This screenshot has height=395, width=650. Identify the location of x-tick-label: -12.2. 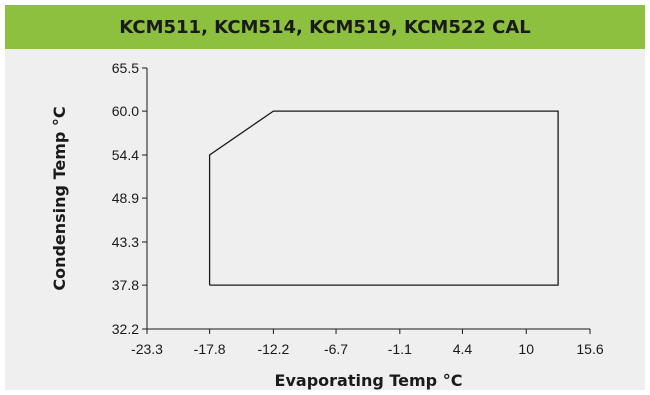
(273, 349).